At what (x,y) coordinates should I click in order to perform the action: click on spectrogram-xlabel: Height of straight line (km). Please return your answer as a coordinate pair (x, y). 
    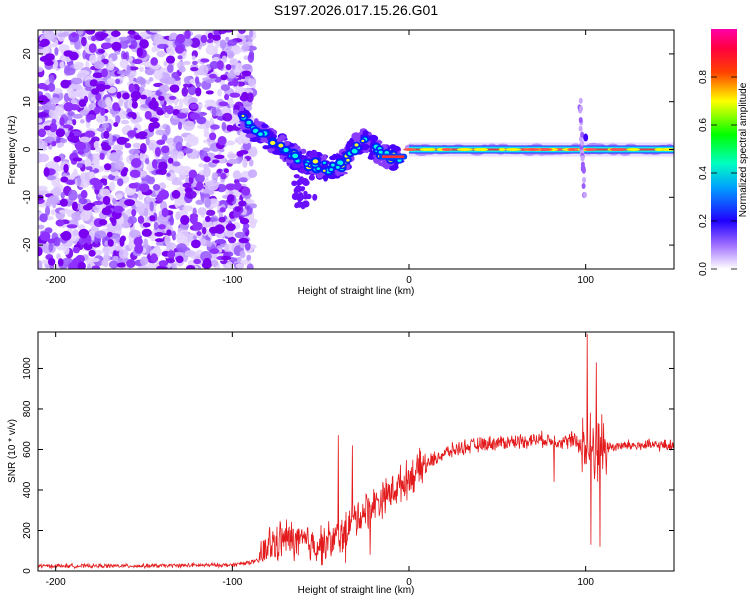
    Looking at the image, I should click on (356, 291).